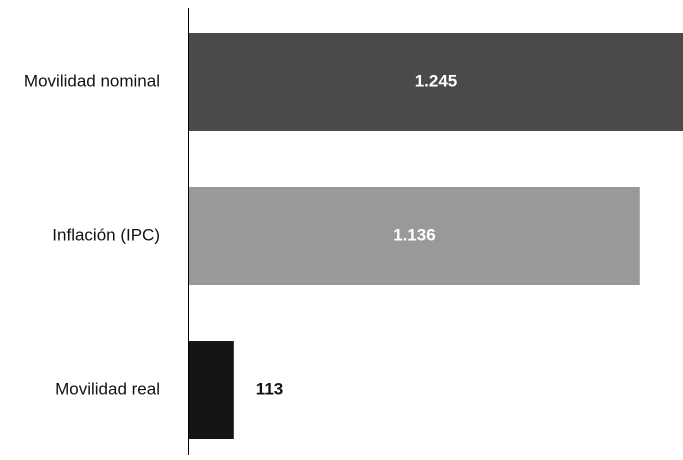 This screenshot has height=460, width=683. Describe the element at coordinates (92, 80) in the screenshot. I see `category-label-0: Movilidad nominal` at that location.